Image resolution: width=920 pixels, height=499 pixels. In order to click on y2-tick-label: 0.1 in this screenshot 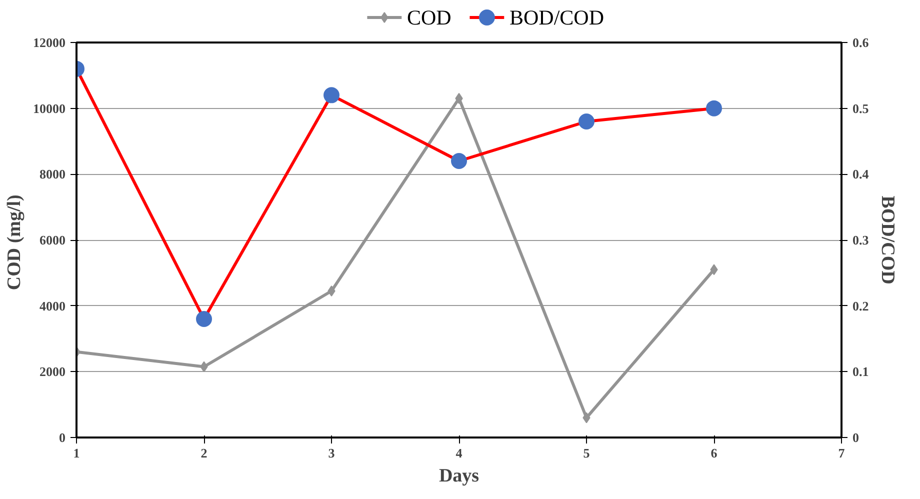, I will do `click(860, 372)`.